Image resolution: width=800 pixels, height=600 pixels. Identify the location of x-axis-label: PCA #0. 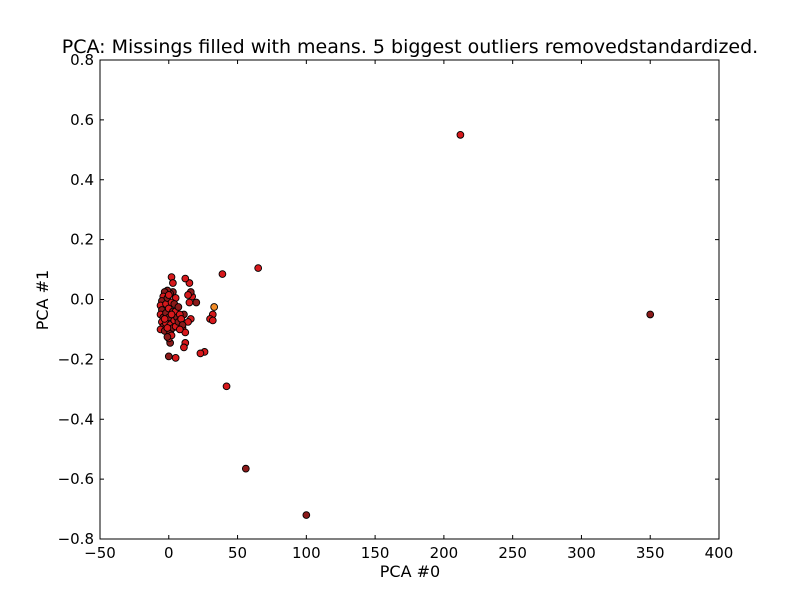
(410, 571).